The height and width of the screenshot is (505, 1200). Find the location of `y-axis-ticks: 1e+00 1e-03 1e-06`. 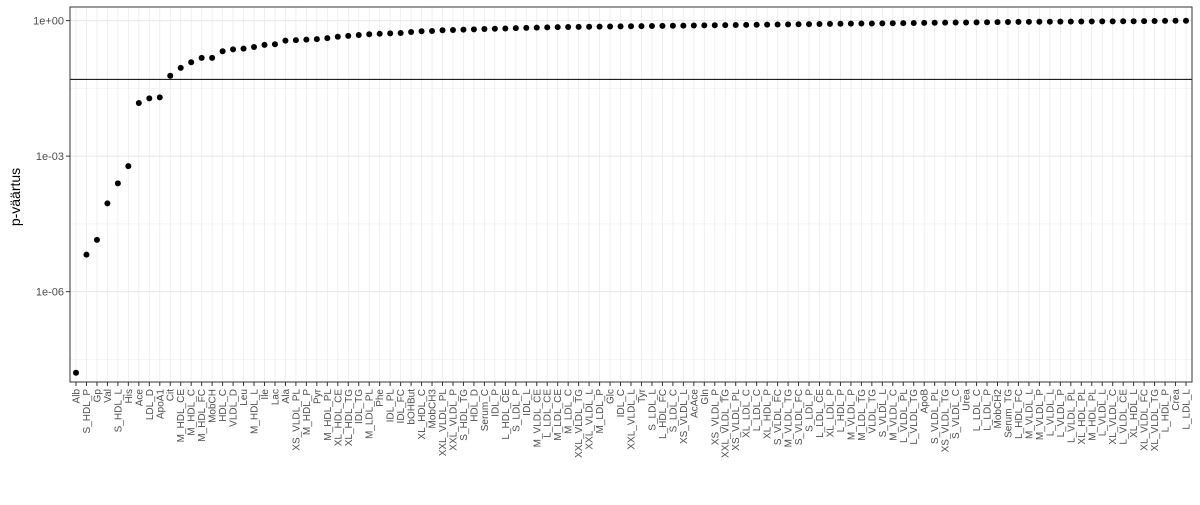

y-axis-ticks: 1e+00 1e-03 1e-06 is located at coordinates (51, 157).